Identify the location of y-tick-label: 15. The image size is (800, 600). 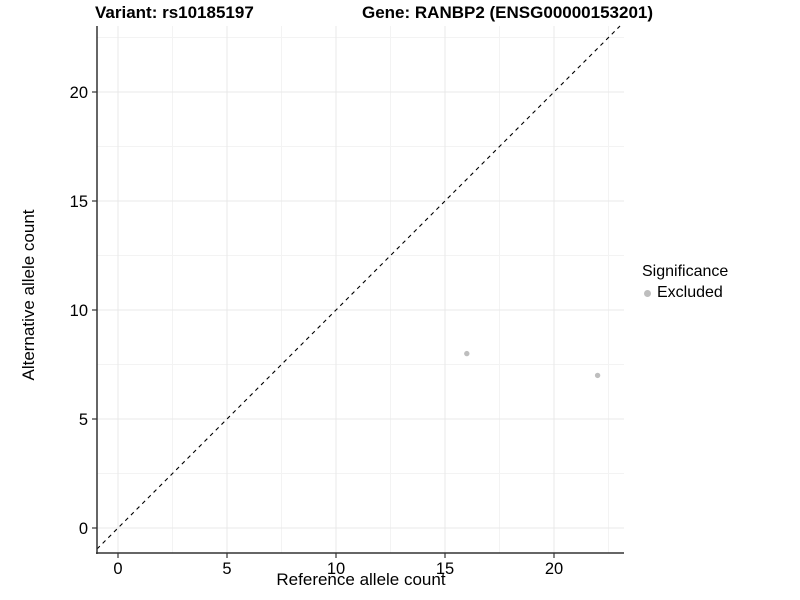
(79, 202).